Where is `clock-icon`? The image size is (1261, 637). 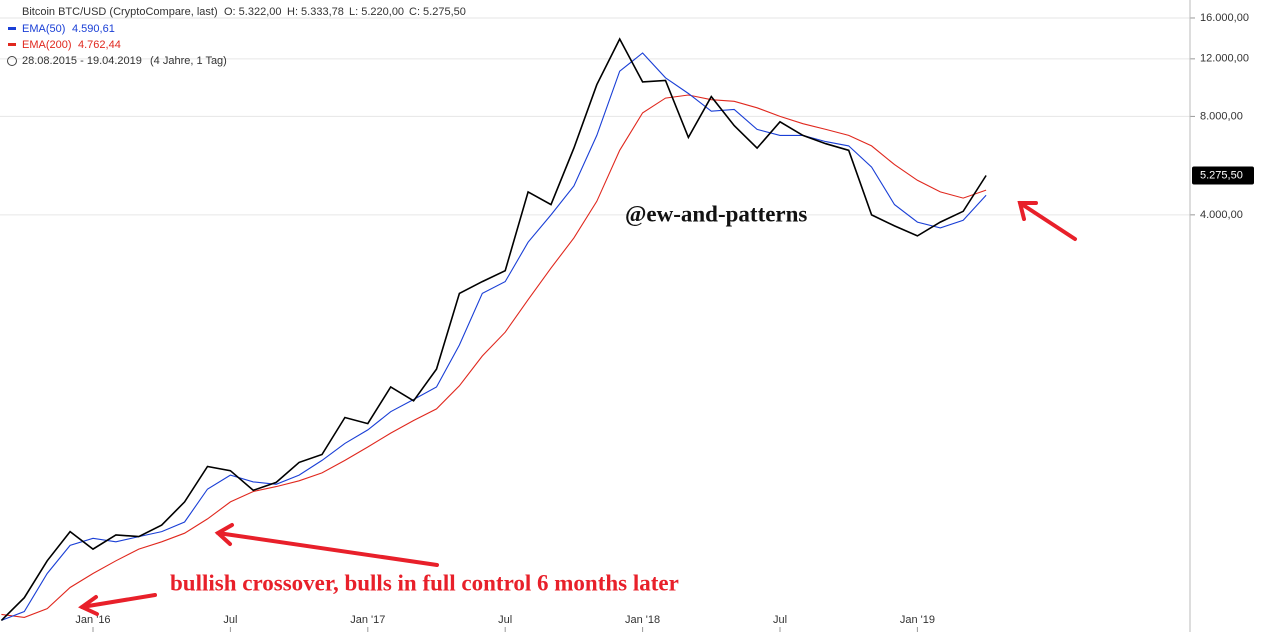 clock-icon is located at coordinates (12, 61).